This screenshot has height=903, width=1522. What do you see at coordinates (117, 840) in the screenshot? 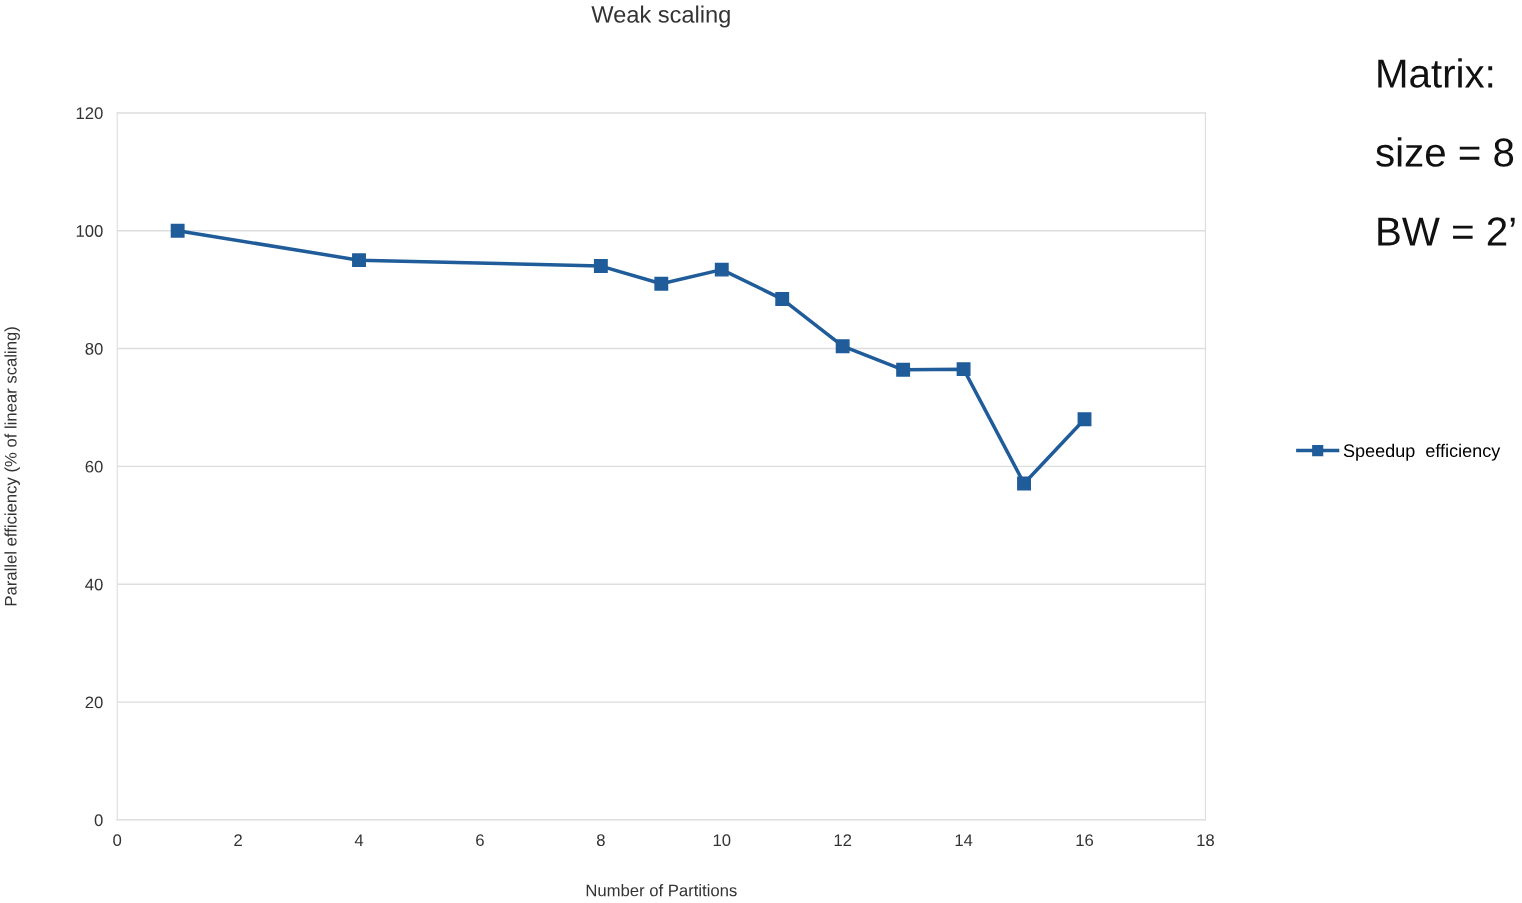
I see `x-tick-label: 0` at bounding box center [117, 840].